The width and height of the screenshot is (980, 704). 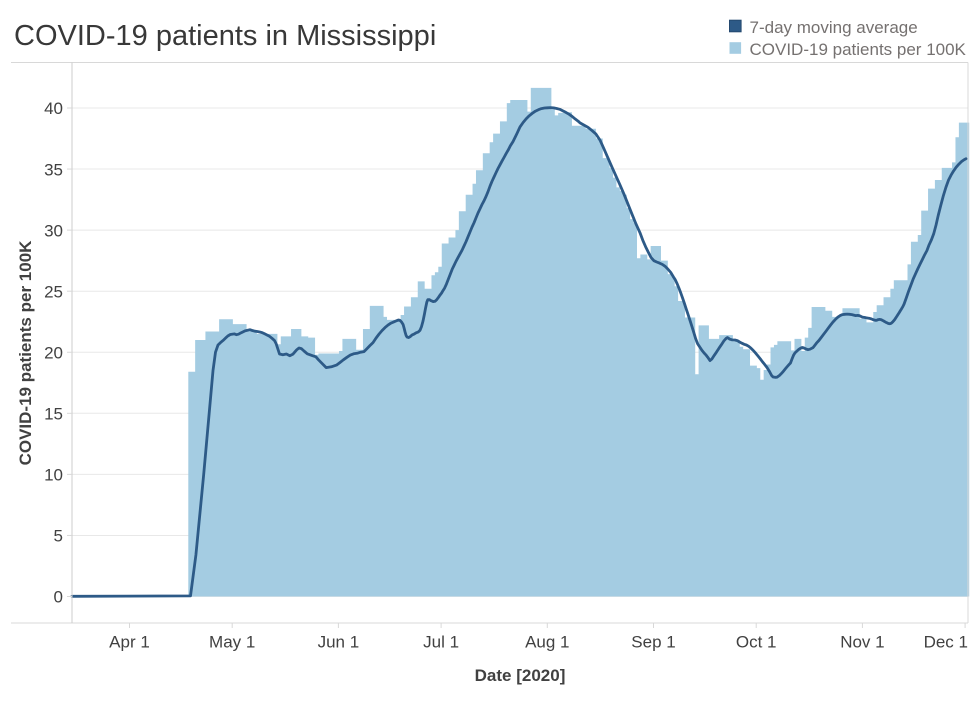 What do you see at coordinates (225, 36) in the screenshot?
I see `svg-text:COVID-19 patients in Mississip: COVID-19 patients in Mississippi` at bounding box center [225, 36].